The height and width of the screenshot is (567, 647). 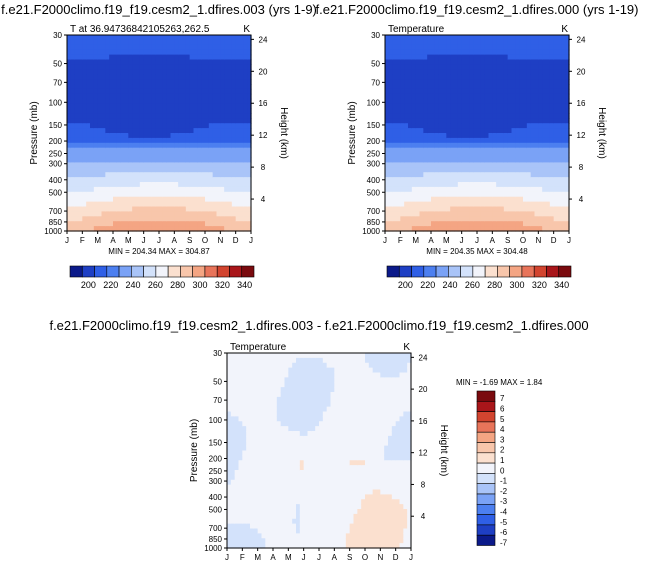 What do you see at coordinates (82, 240) in the screenshot?
I see `x-tick-label: F` at bounding box center [82, 240].